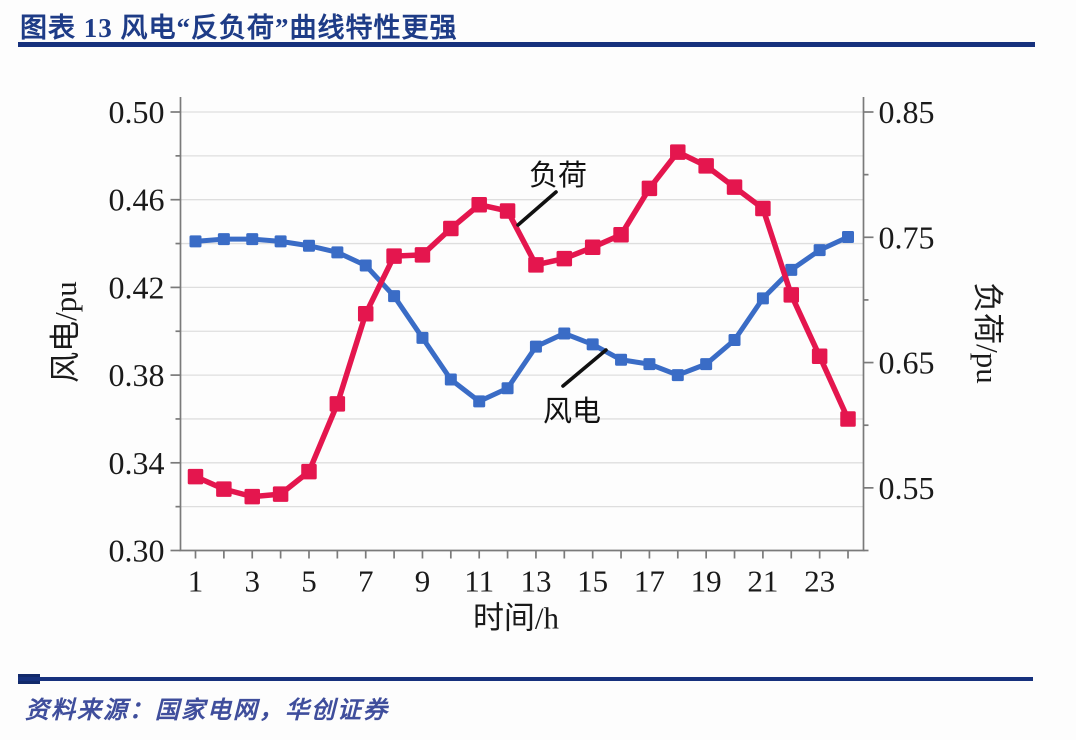 This screenshot has height=740, width=1076. I want to click on x-axis-tick-label: 3, so click(252, 581).